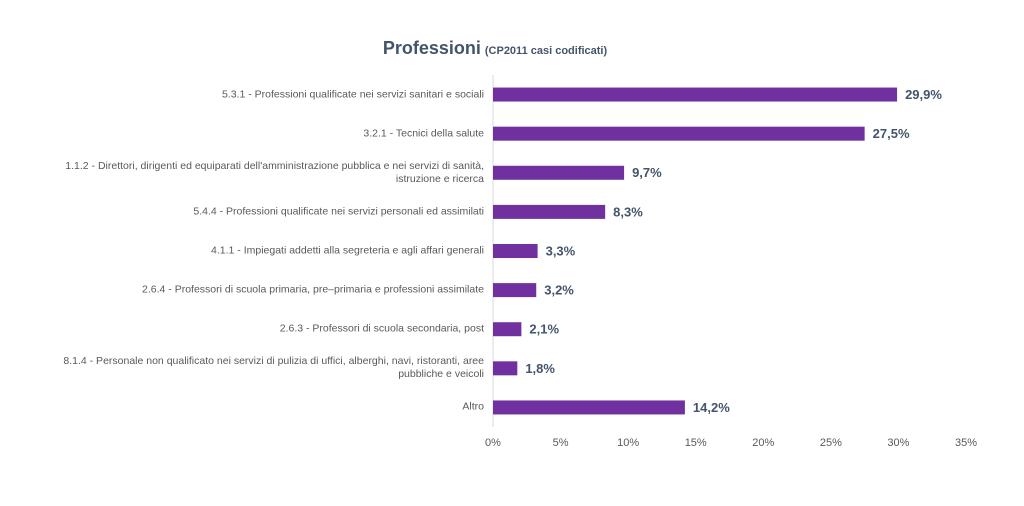  I want to click on title-block: Professioni (CP2011 casi codificati), so click(495, 48).